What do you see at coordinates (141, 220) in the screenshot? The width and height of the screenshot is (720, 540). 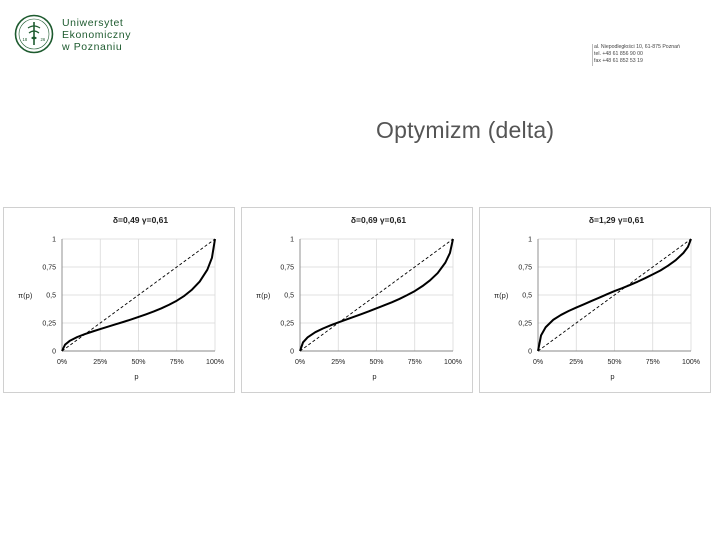 I see `chart-title: δ=0,49 γ=0,61` at bounding box center [141, 220].